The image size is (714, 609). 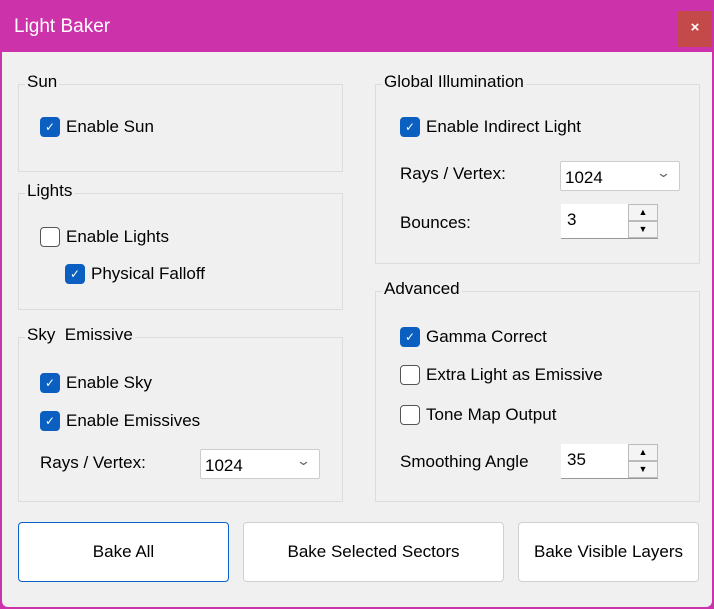 I want to click on enable-sky-checkbox: ✓ Enable Sky, so click(x=96, y=383).